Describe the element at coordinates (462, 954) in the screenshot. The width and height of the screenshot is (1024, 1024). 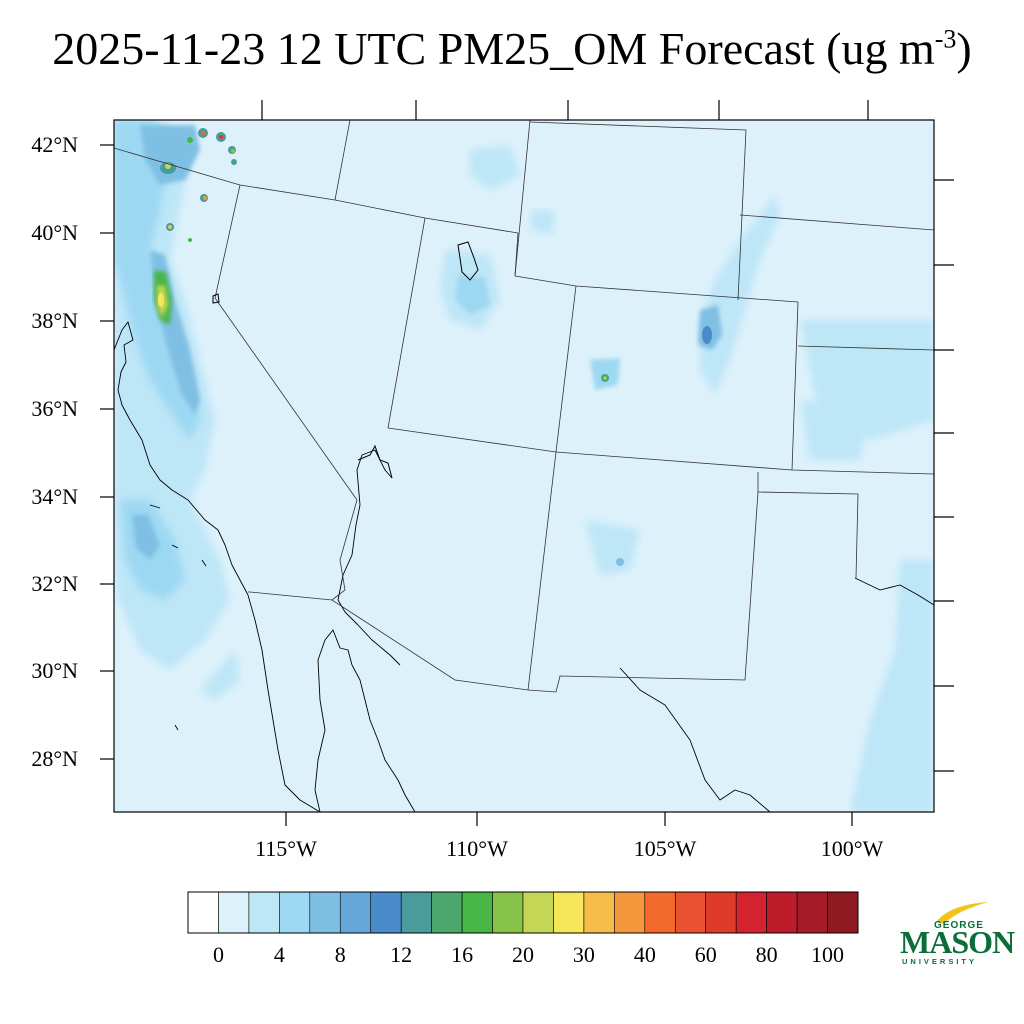
I see `colorbar-tick-label: 16` at that location.